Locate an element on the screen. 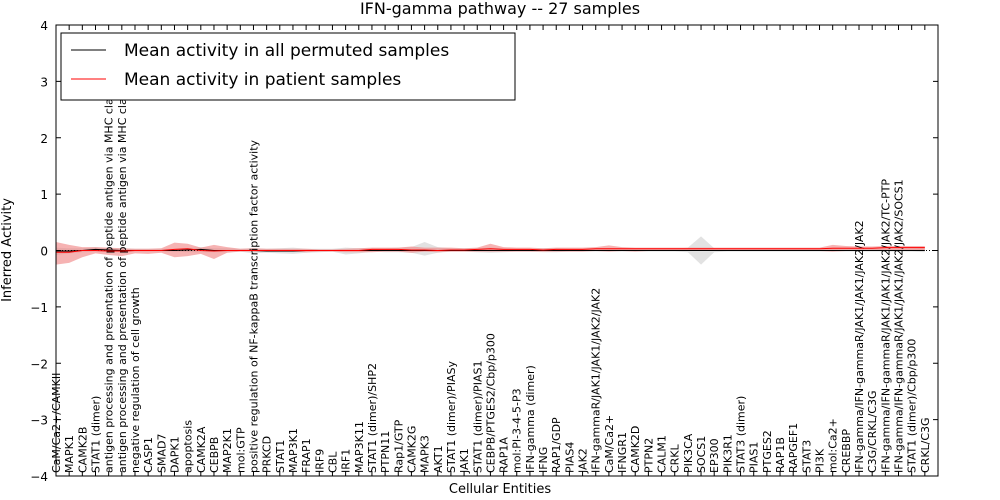 The width and height of the screenshot is (1000, 500). x-category-label: MAP3K11 is located at coordinates (359, 447).